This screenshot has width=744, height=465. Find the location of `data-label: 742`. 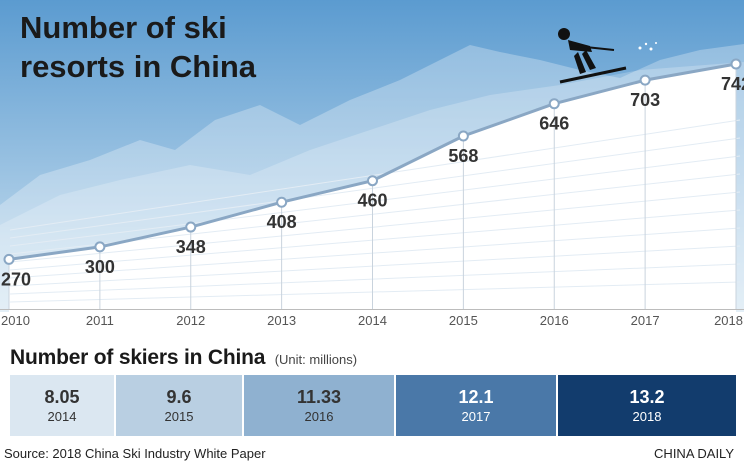

data-label: 742 is located at coordinates (732, 84).